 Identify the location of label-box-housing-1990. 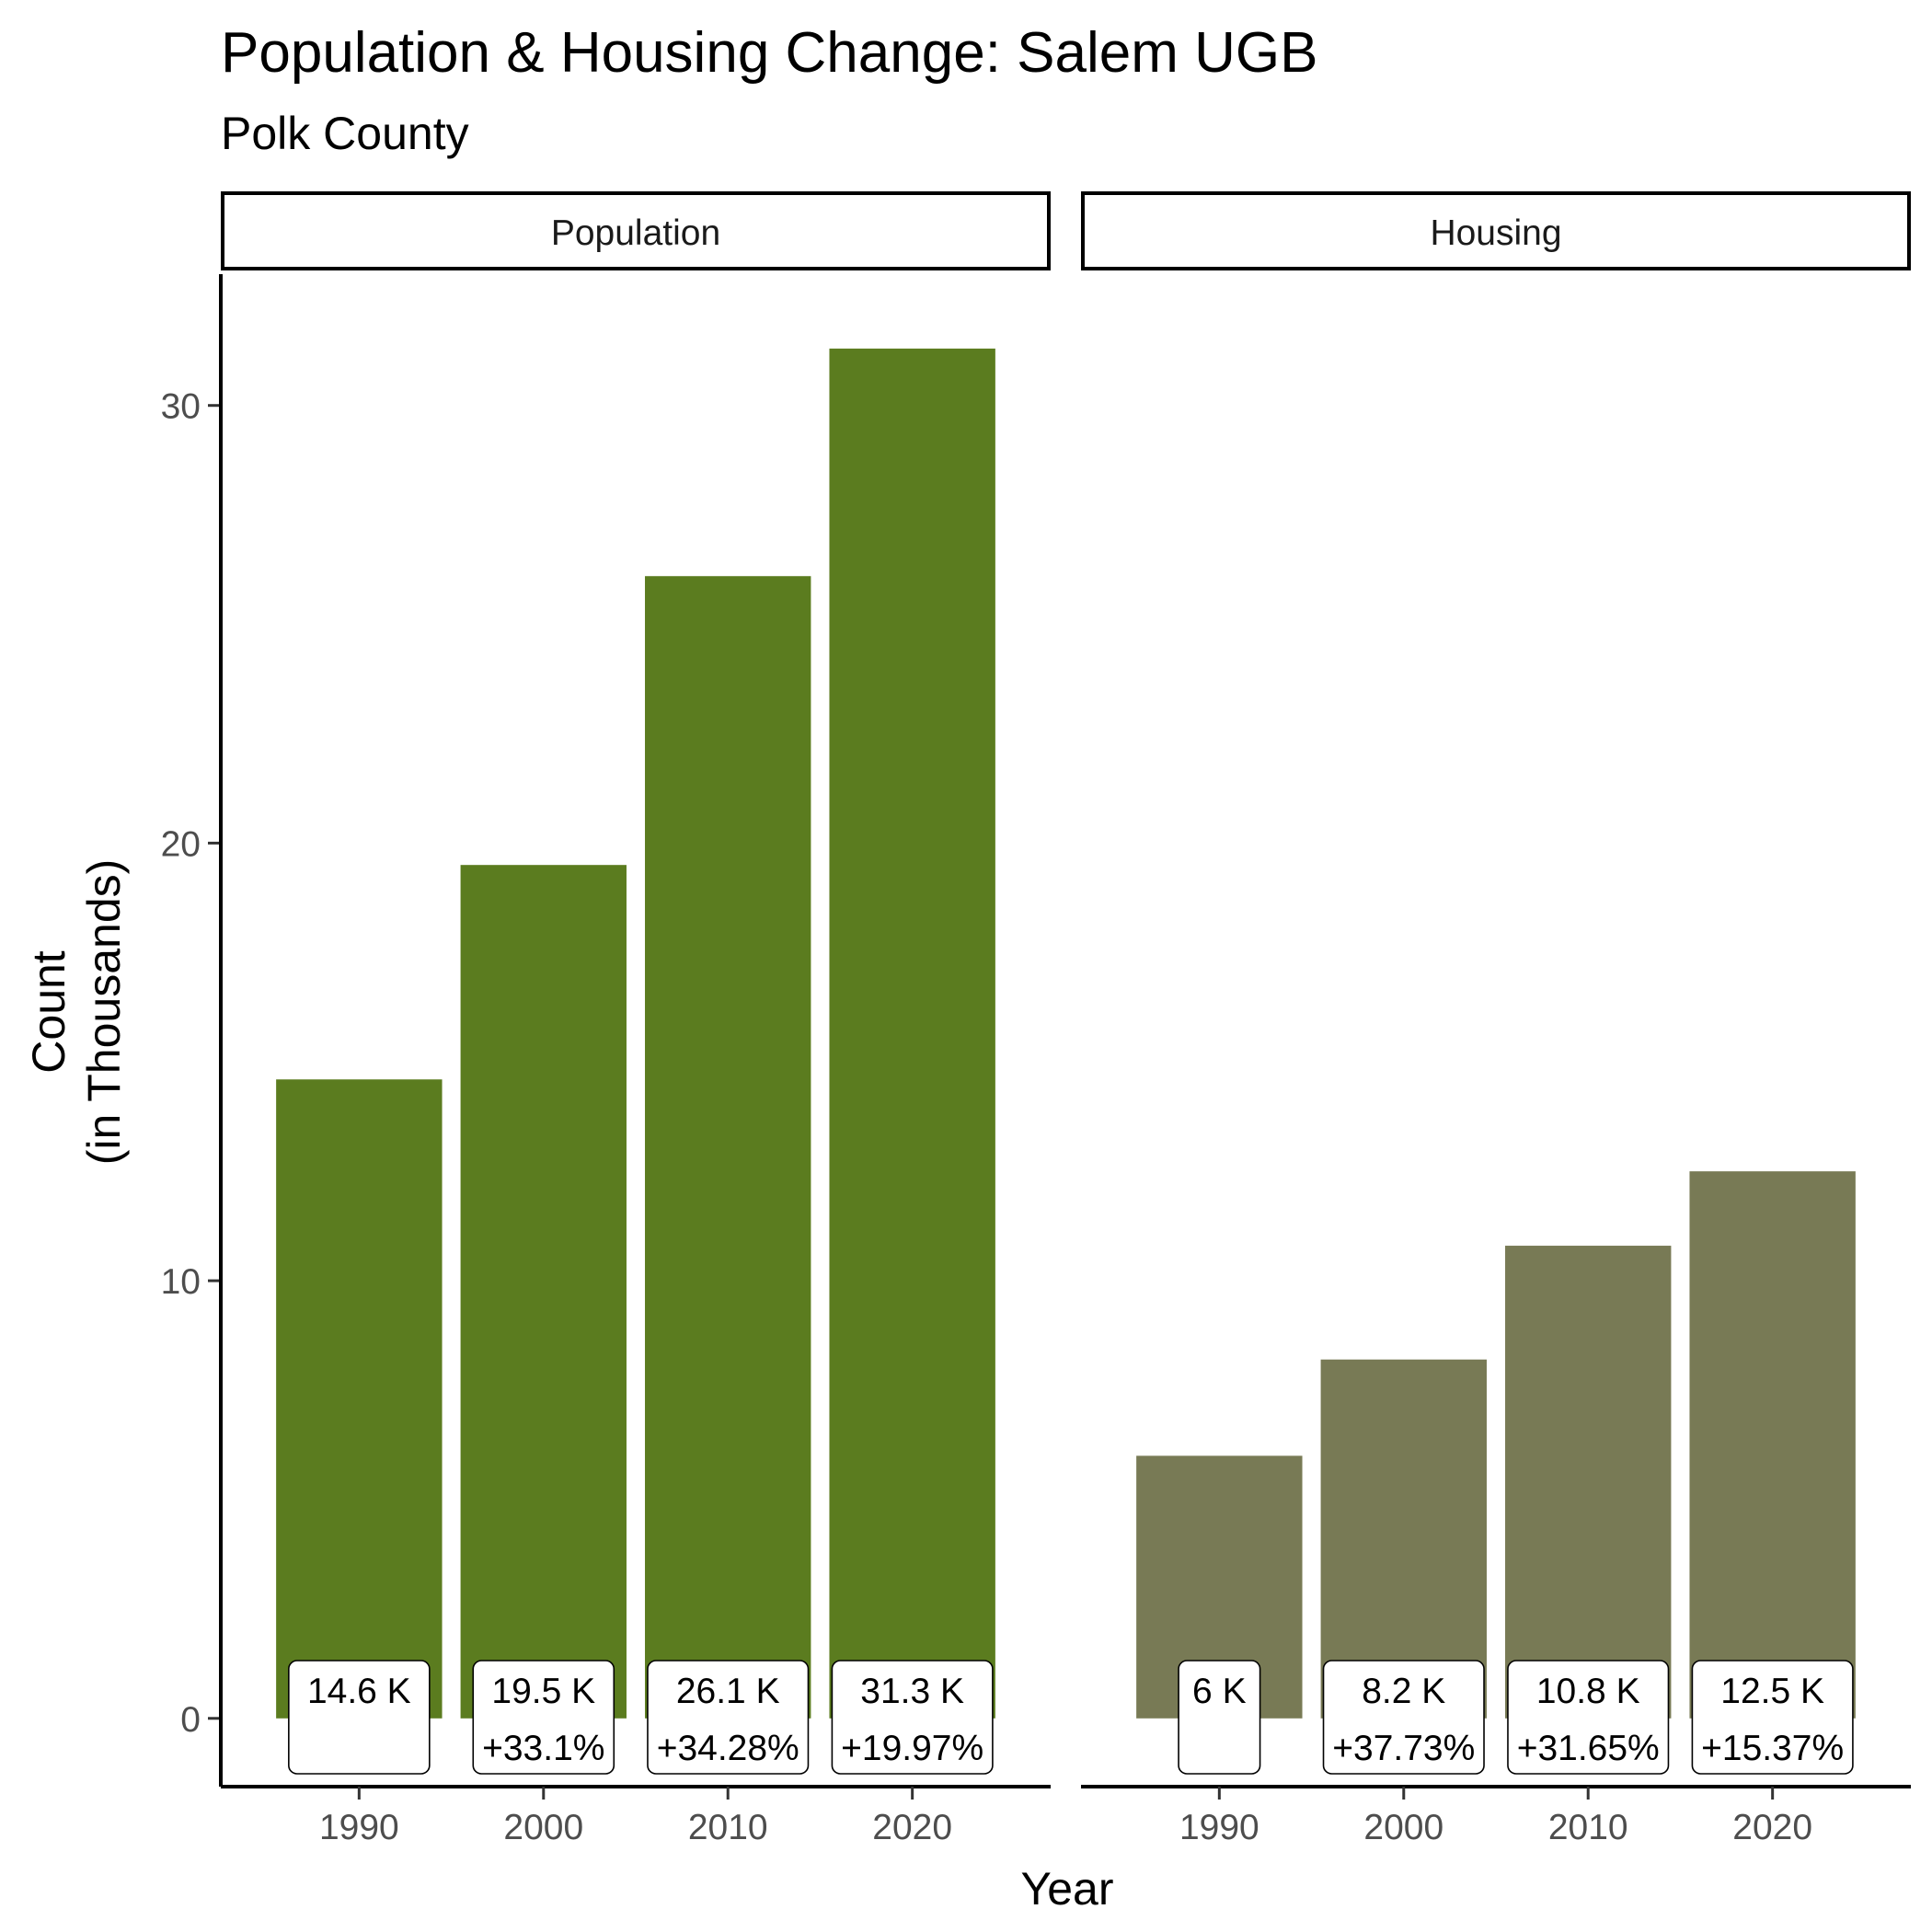
(1219, 1717).